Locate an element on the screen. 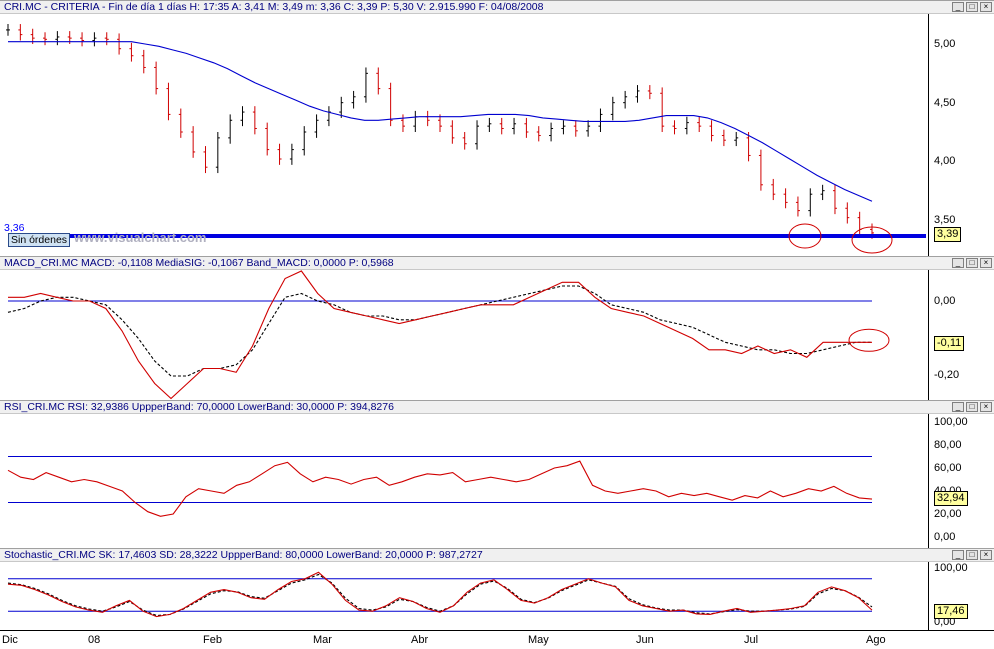  stoch-axis-divider is located at coordinates (928, 596).